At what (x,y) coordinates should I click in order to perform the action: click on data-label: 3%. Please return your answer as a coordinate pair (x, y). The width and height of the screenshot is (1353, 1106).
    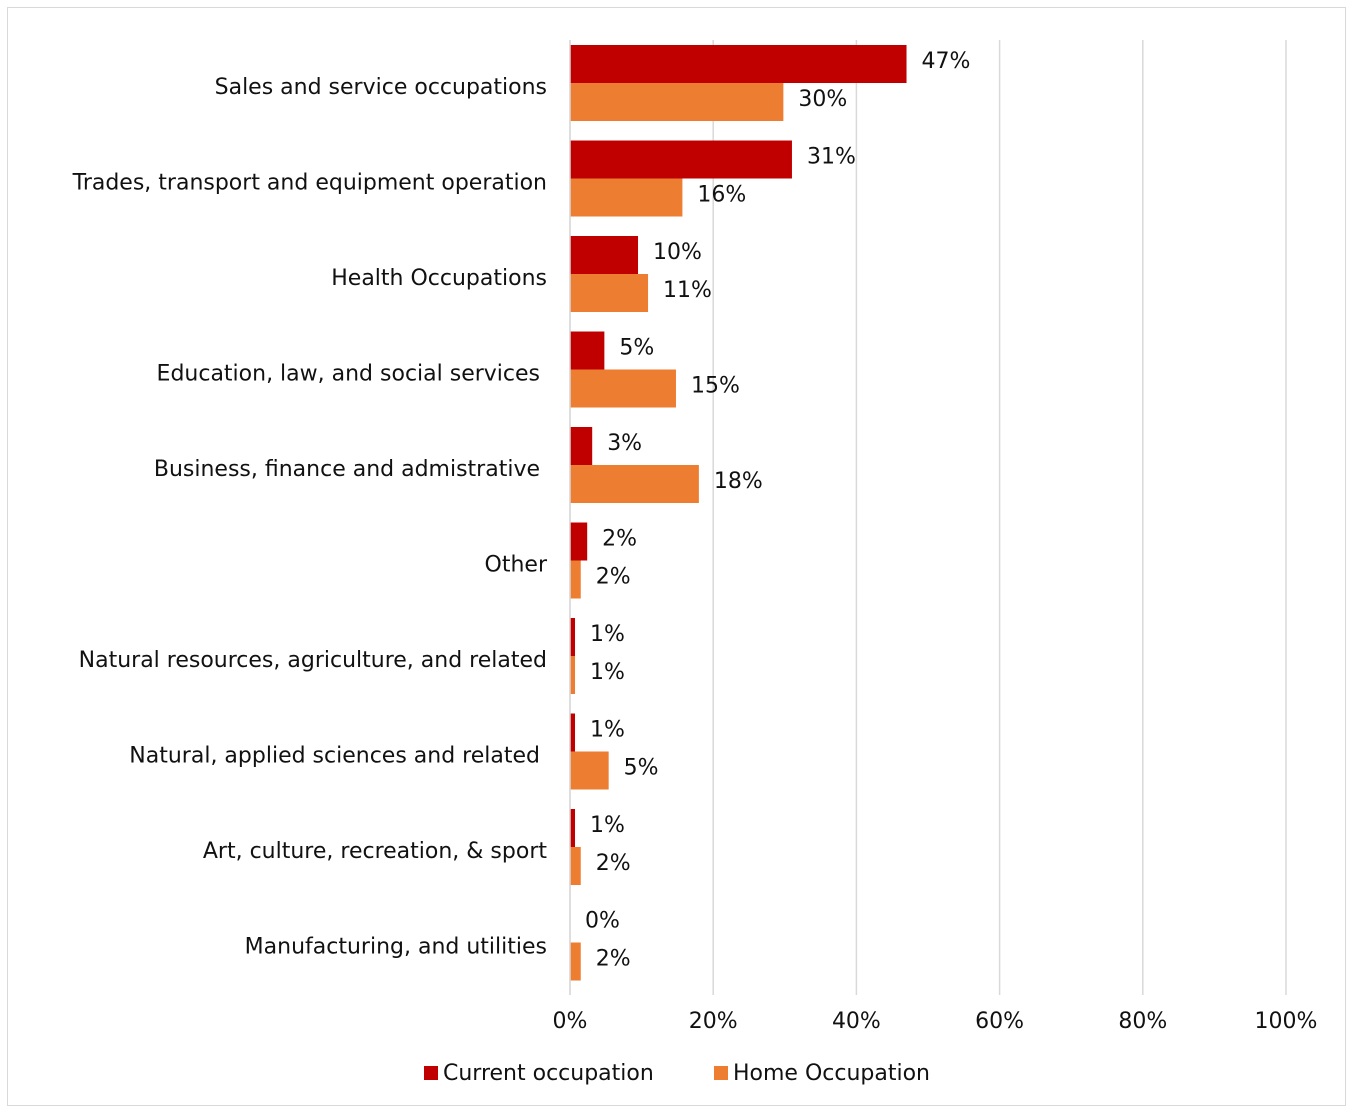
    Looking at the image, I should click on (624, 443).